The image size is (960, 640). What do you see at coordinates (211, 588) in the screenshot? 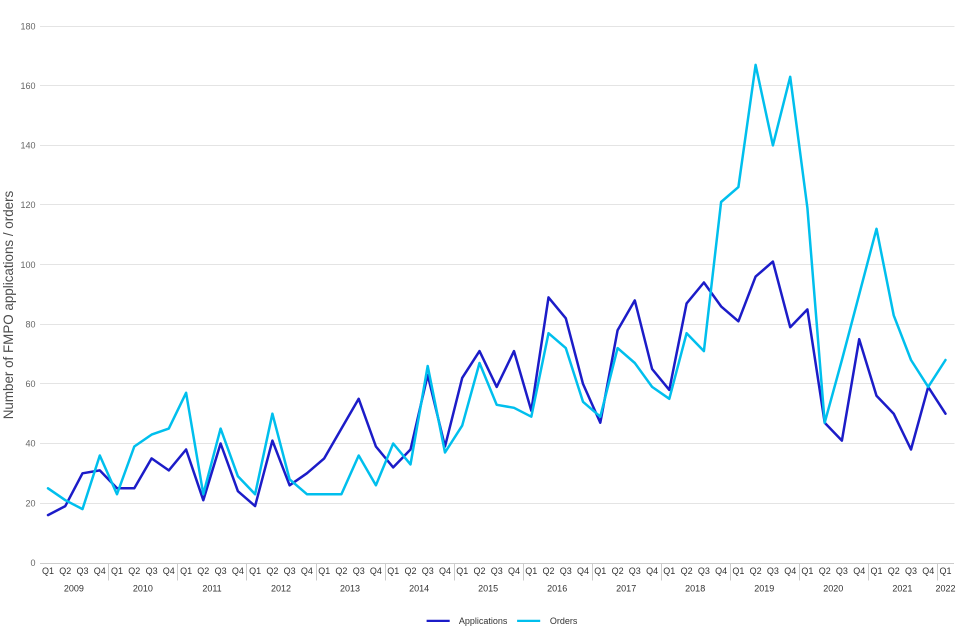
I see `svg-text: 2011` at bounding box center [211, 588].